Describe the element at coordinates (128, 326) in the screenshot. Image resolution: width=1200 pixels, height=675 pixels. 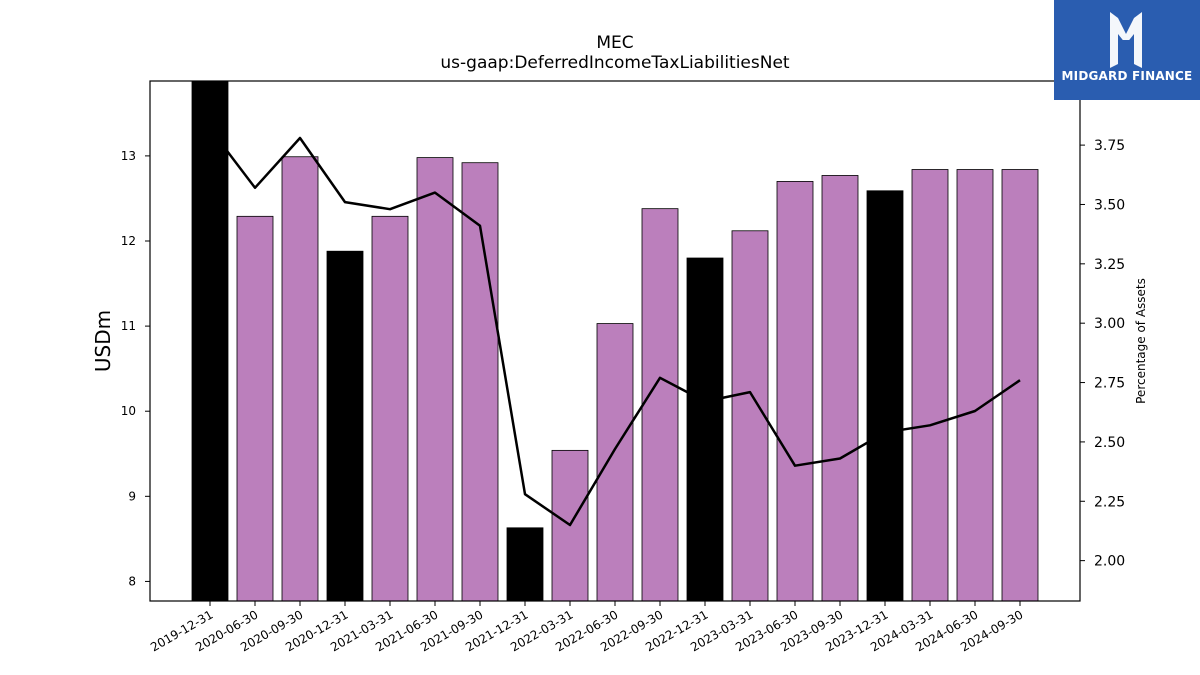
I see `y-tick-label: 11` at that location.